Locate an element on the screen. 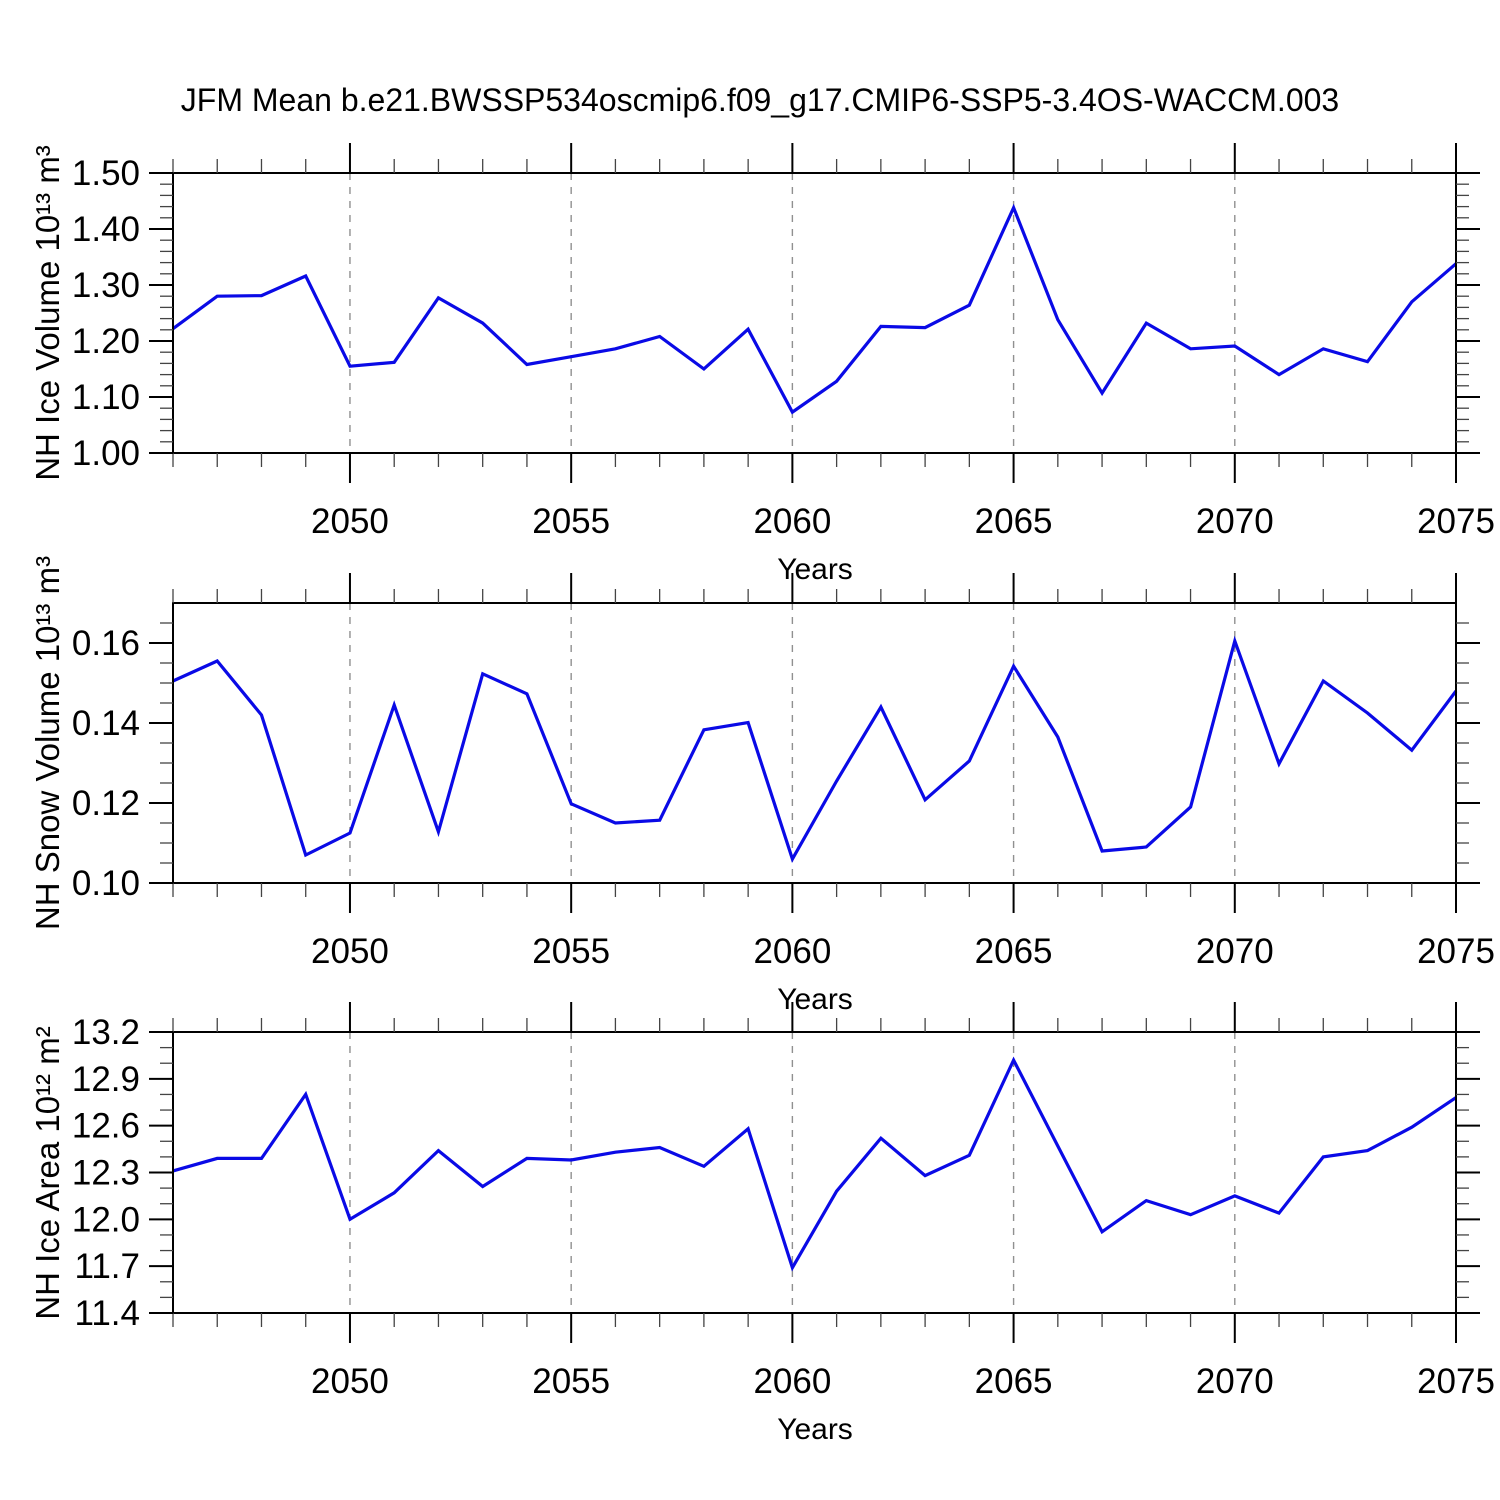 The height and width of the screenshot is (1500, 1500). y-tick-label: 12.0 is located at coordinates (106, 1219).